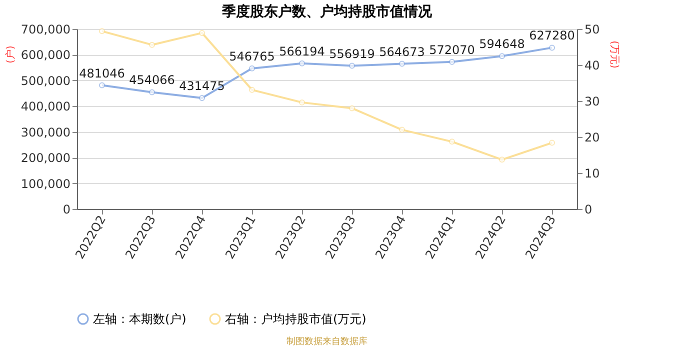  I want to click on data-label: 564673, so click(402, 51).